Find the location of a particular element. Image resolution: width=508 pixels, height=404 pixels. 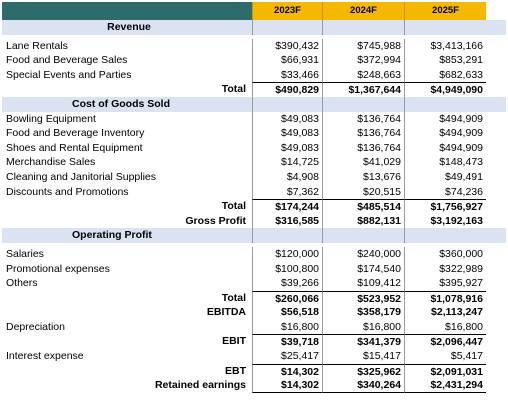

cell-2023: $56,518 is located at coordinates (287, 312).